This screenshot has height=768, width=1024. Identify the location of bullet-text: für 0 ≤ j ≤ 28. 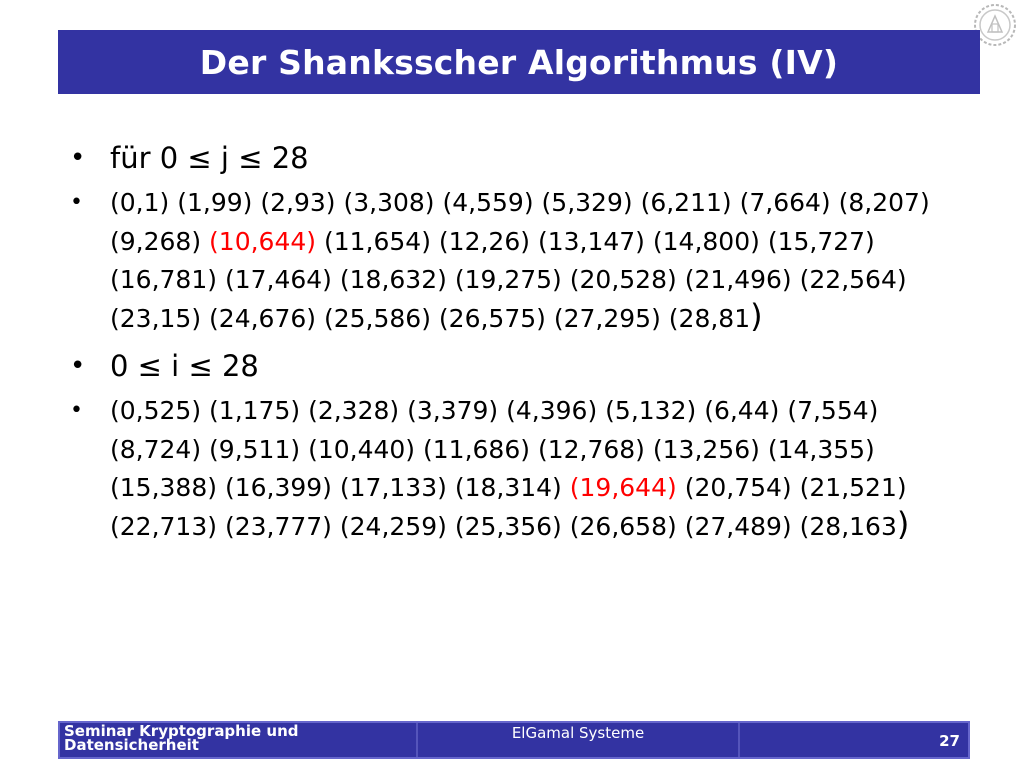
(209, 158).